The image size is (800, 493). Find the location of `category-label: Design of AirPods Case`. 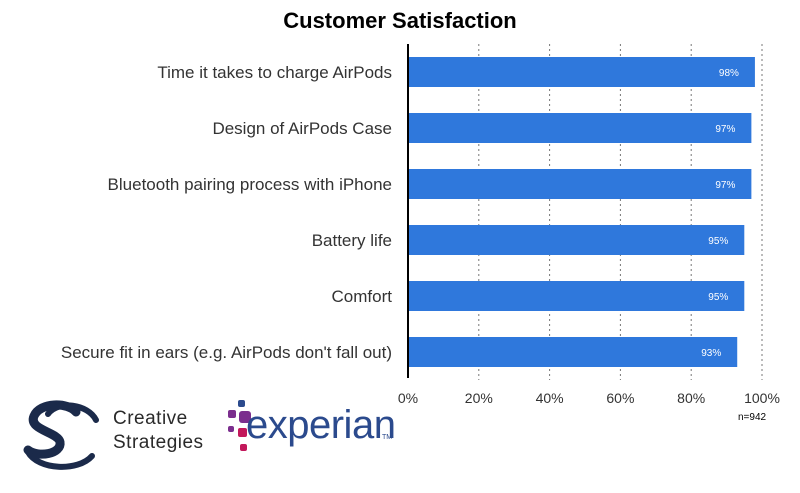

category-label: Design of AirPods Case is located at coordinates (302, 128).